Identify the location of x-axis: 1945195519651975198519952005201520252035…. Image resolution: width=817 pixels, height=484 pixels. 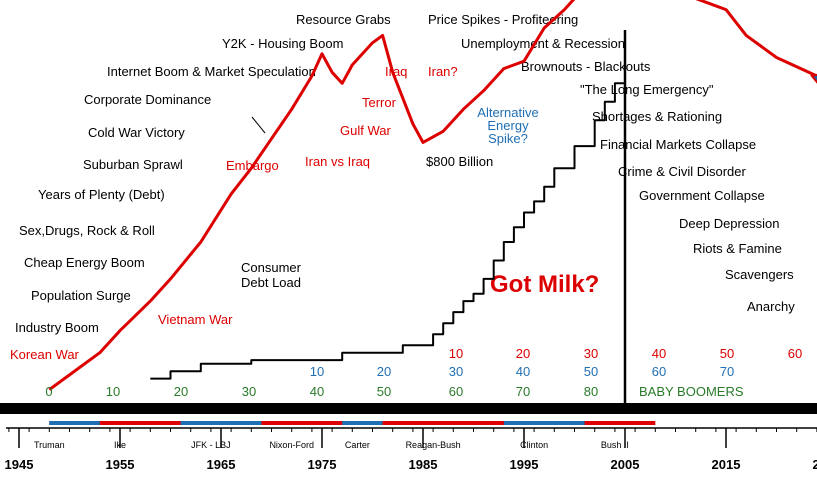
(411, 449).